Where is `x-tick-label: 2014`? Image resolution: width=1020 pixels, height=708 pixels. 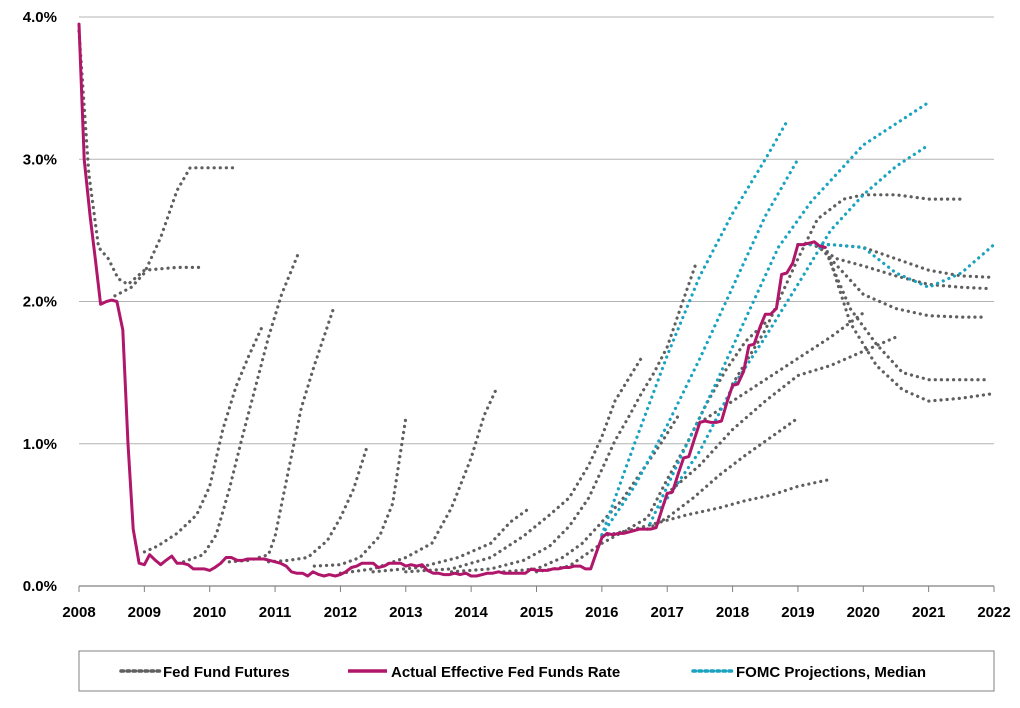 x-tick-label: 2014 is located at coordinates (471, 612).